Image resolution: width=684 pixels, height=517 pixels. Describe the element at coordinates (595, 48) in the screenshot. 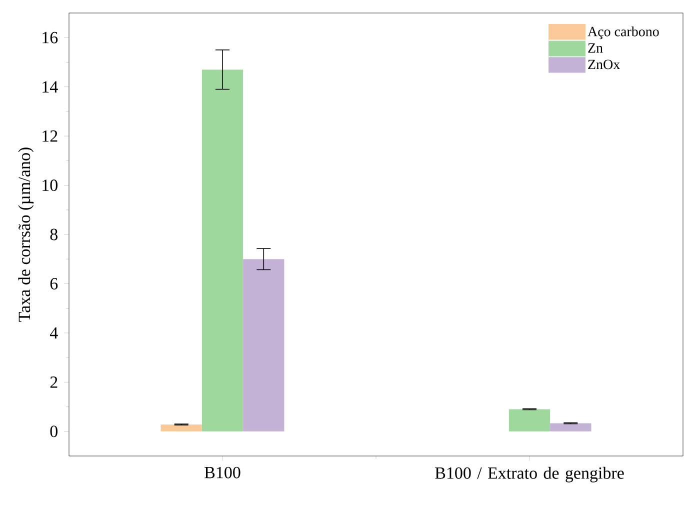

I see `legend-label: Zn` at that location.